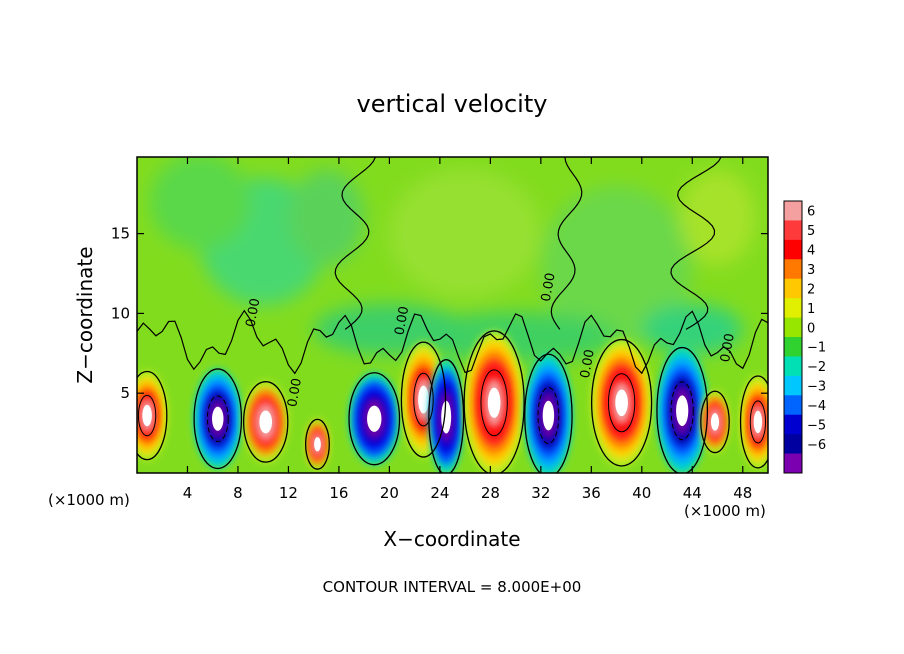 The width and height of the screenshot is (904, 654). Describe the element at coordinates (452, 104) in the screenshot. I see `chart-title: vertical velocity` at that location.